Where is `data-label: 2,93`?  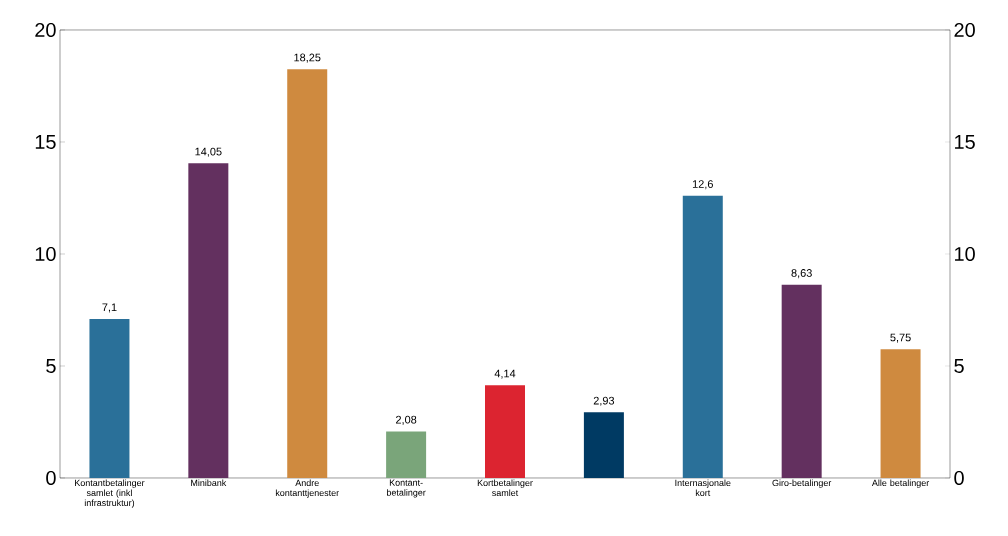 data-label: 2,93 is located at coordinates (604, 401).